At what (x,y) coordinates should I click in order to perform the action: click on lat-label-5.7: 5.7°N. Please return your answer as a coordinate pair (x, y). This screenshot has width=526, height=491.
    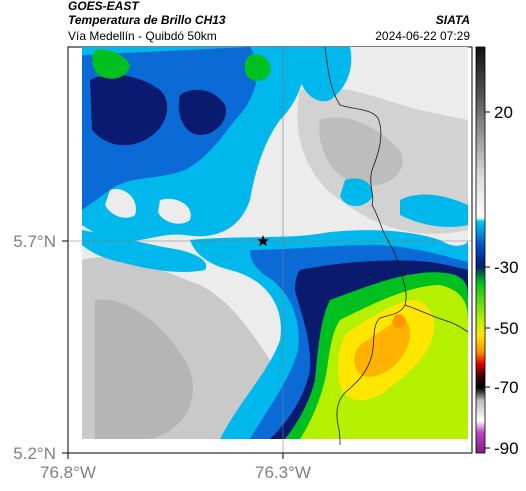
    Looking at the image, I should click on (34, 241).